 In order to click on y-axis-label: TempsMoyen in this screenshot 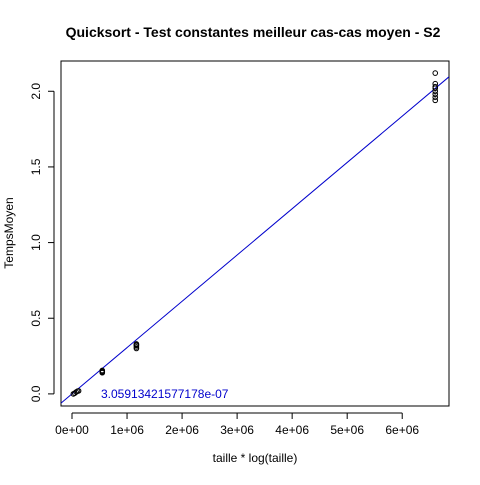, I will do `click(9, 232)`.